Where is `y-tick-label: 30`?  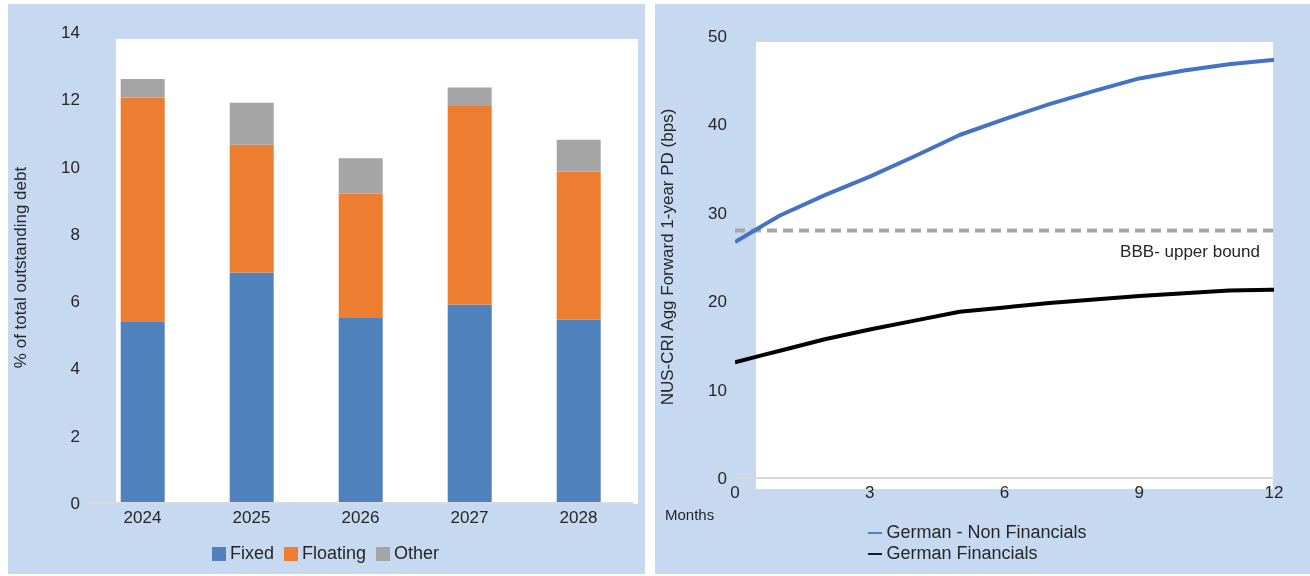 y-tick-label: 30 is located at coordinates (717, 213).